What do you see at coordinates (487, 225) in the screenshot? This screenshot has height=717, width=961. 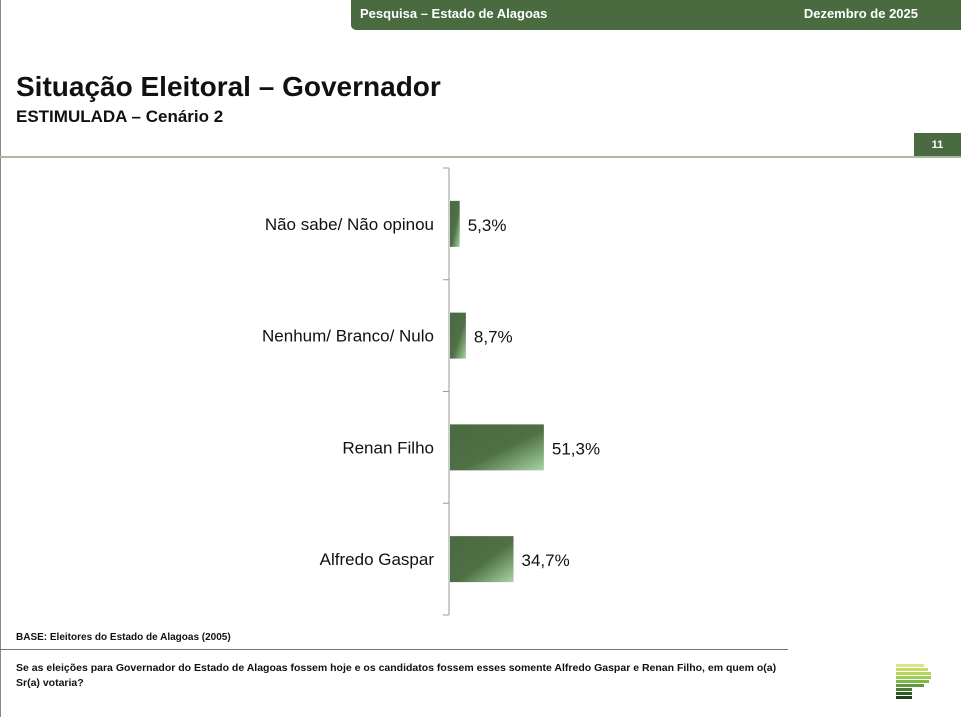 I see `data-label: 5,3%` at bounding box center [487, 225].